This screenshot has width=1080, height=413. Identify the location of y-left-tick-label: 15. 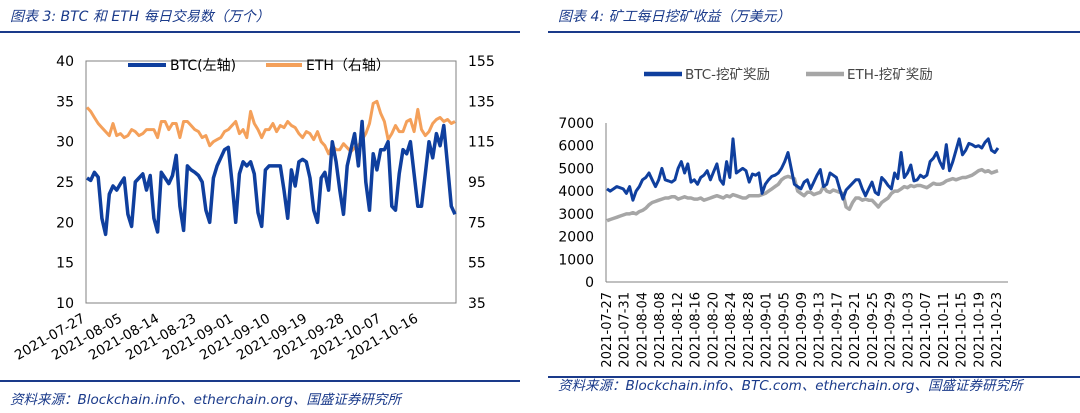
(65, 264).